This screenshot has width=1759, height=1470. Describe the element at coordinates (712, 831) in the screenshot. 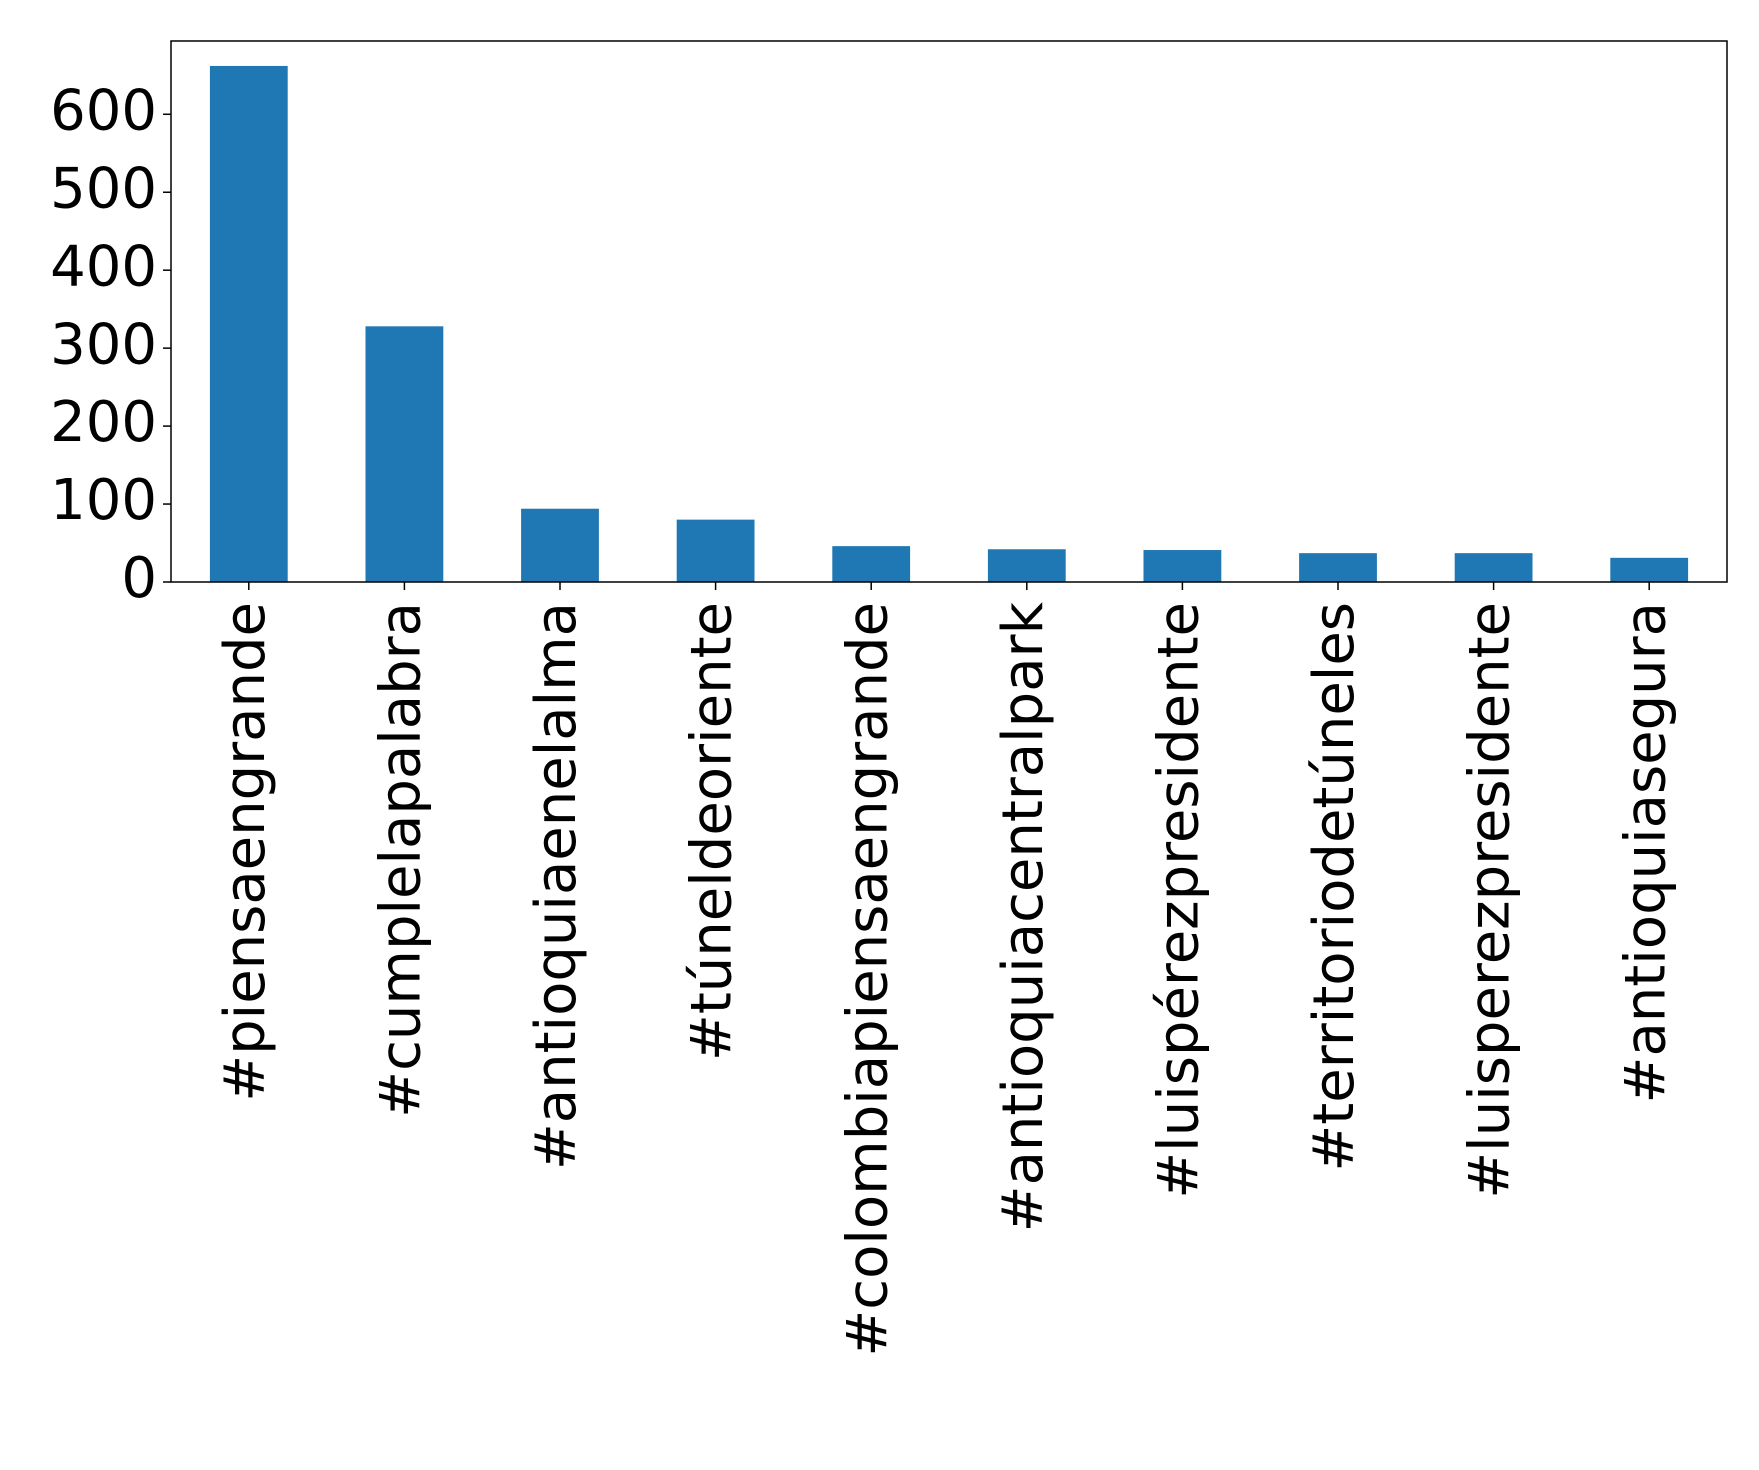

I see `x-tick-label: #túneldeoriente` at that location.